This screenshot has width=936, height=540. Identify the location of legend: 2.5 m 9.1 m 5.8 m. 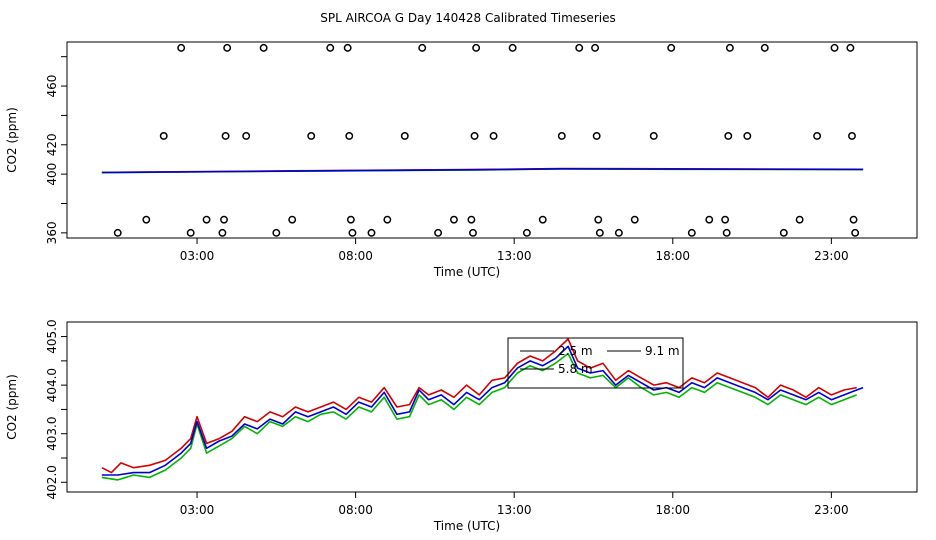
(595, 363).